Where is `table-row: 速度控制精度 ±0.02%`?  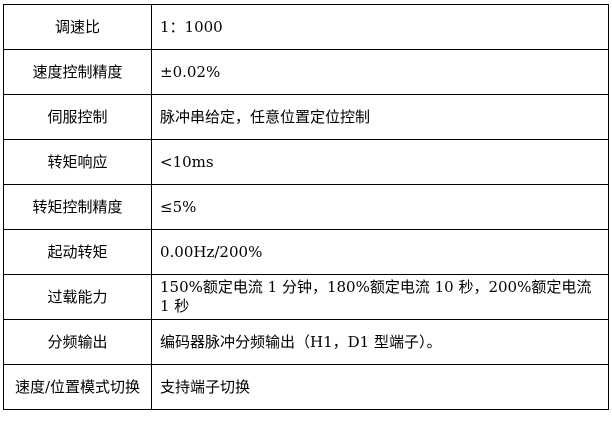
table-row: 速度控制精度 ±0.02% is located at coordinates (306, 72).